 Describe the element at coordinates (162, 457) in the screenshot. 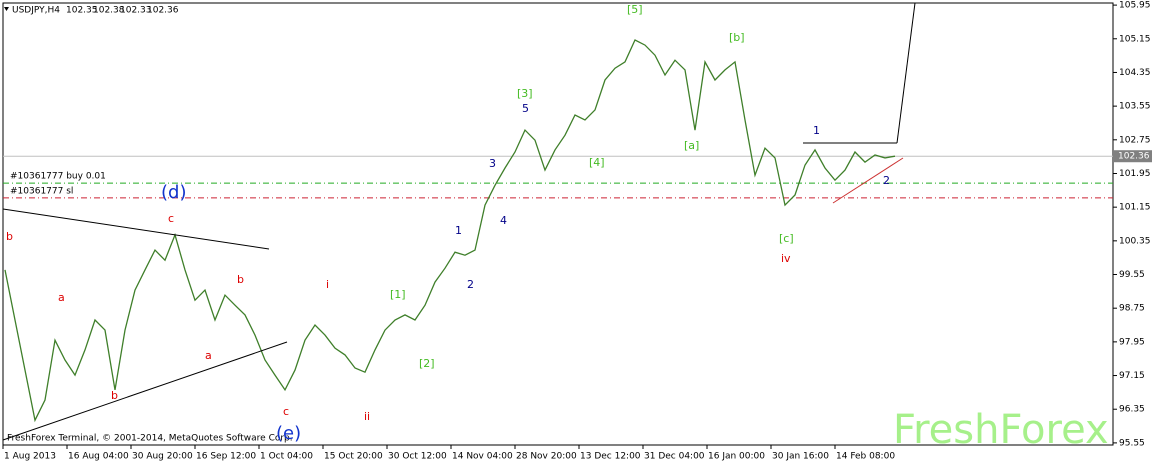

I see `x-tick-label: 30 Aug 20:00` at that location.